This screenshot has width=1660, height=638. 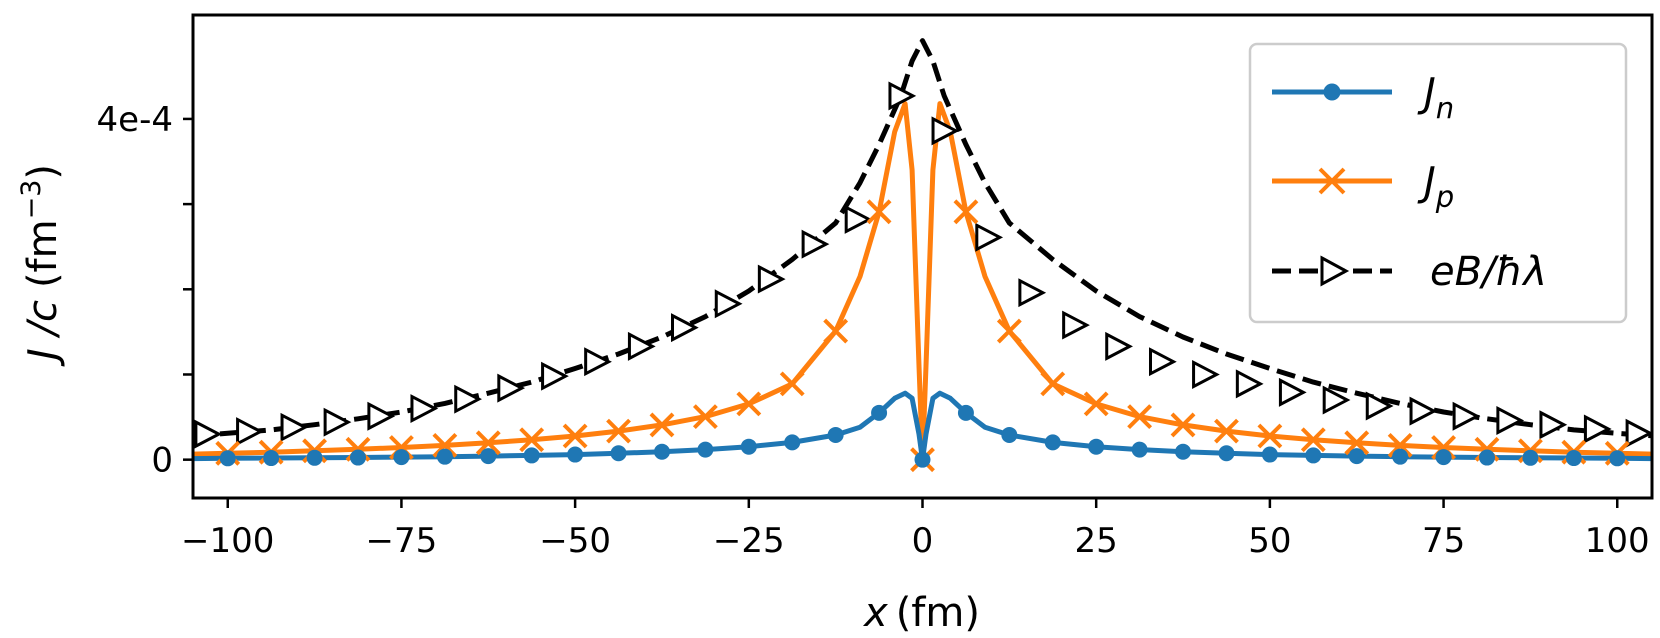 What do you see at coordinates (227, 541) in the screenshot?
I see `x-tick-label: −100` at bounding box center [227, 541].